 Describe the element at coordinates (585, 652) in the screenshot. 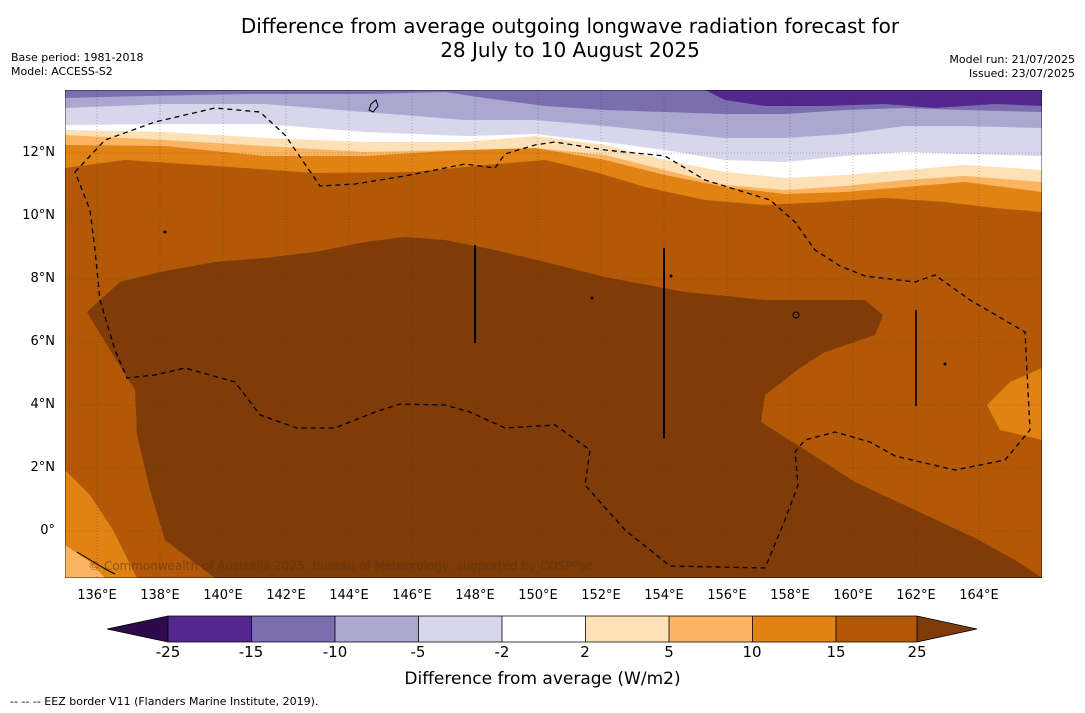

I see `colorbar-tick-6: 2` at that location.